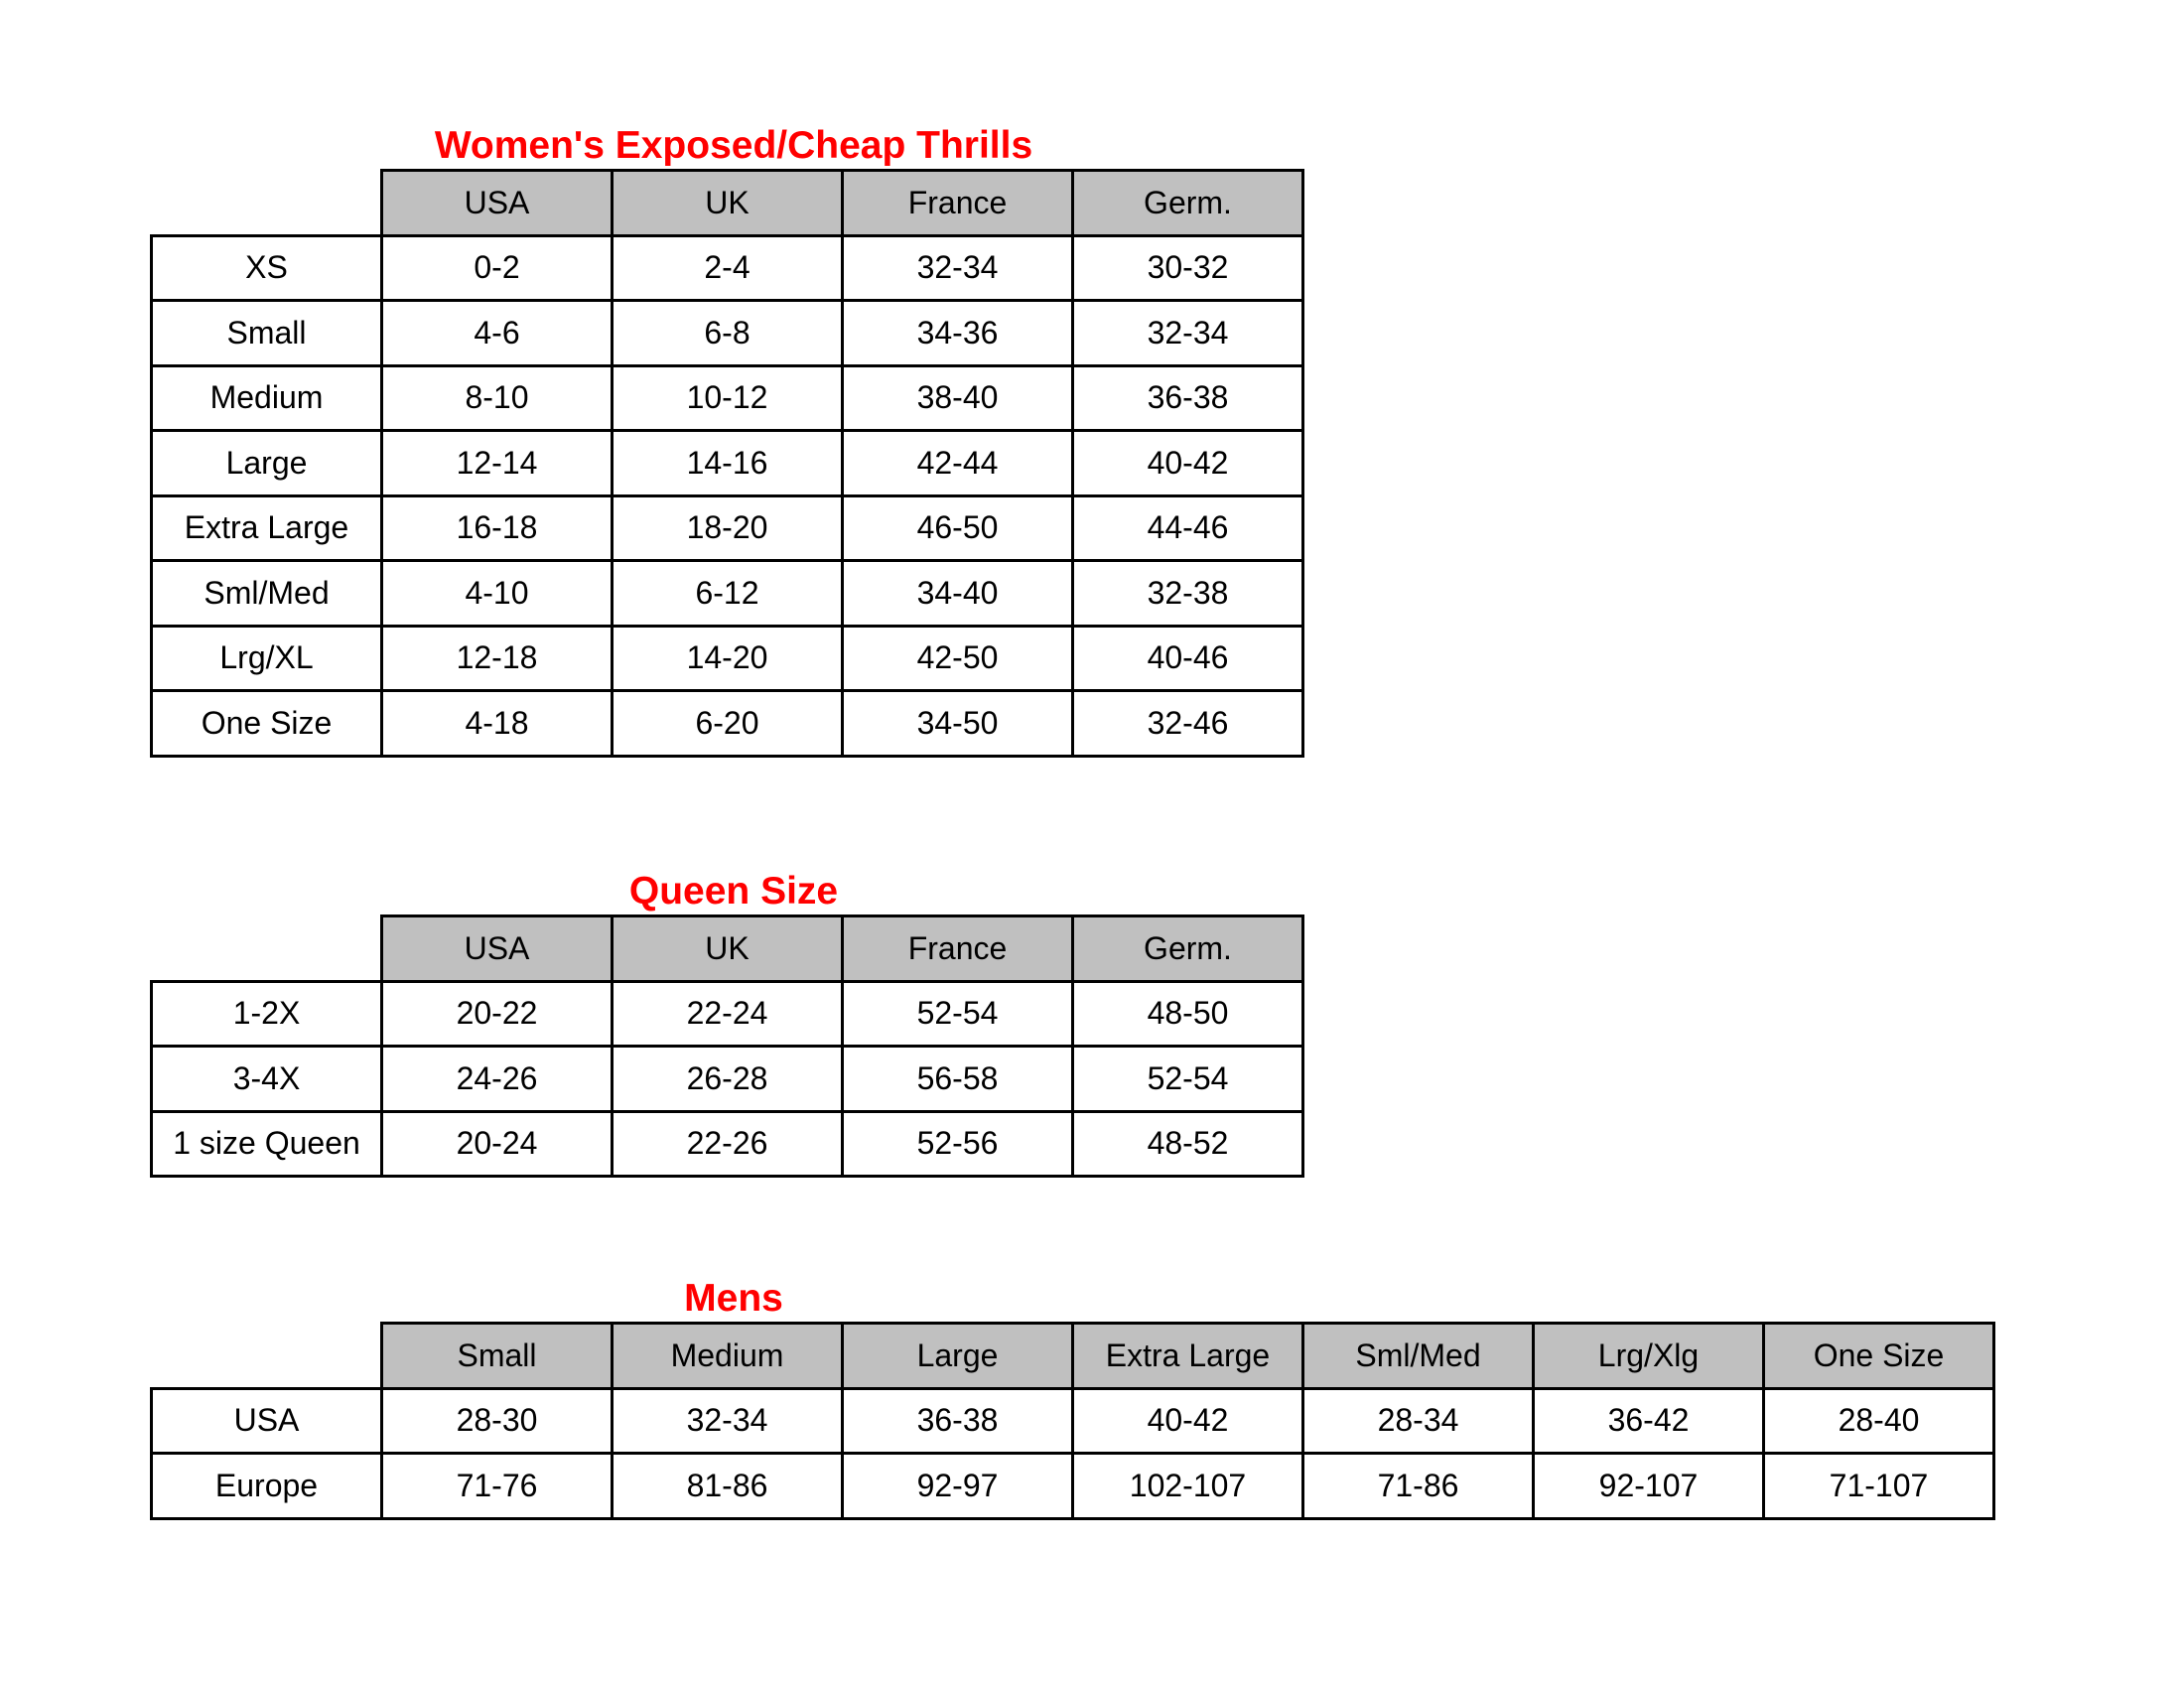  What do you see at coordinates (1418, 1486) in the screenshot?
I see `size-cell: 71-86` at bounding box center [1418, 1486].